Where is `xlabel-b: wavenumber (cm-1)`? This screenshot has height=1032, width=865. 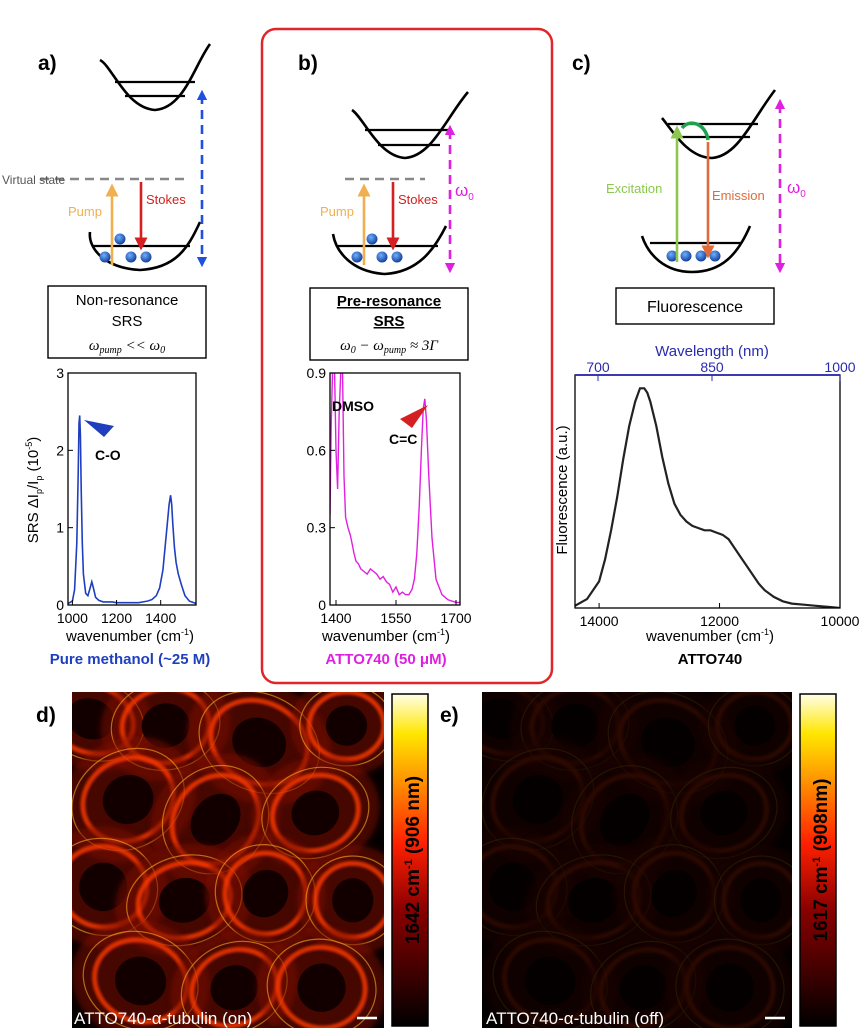
xlabel-b: wavenumber (cm-1) is located at coordinates (385, 636).